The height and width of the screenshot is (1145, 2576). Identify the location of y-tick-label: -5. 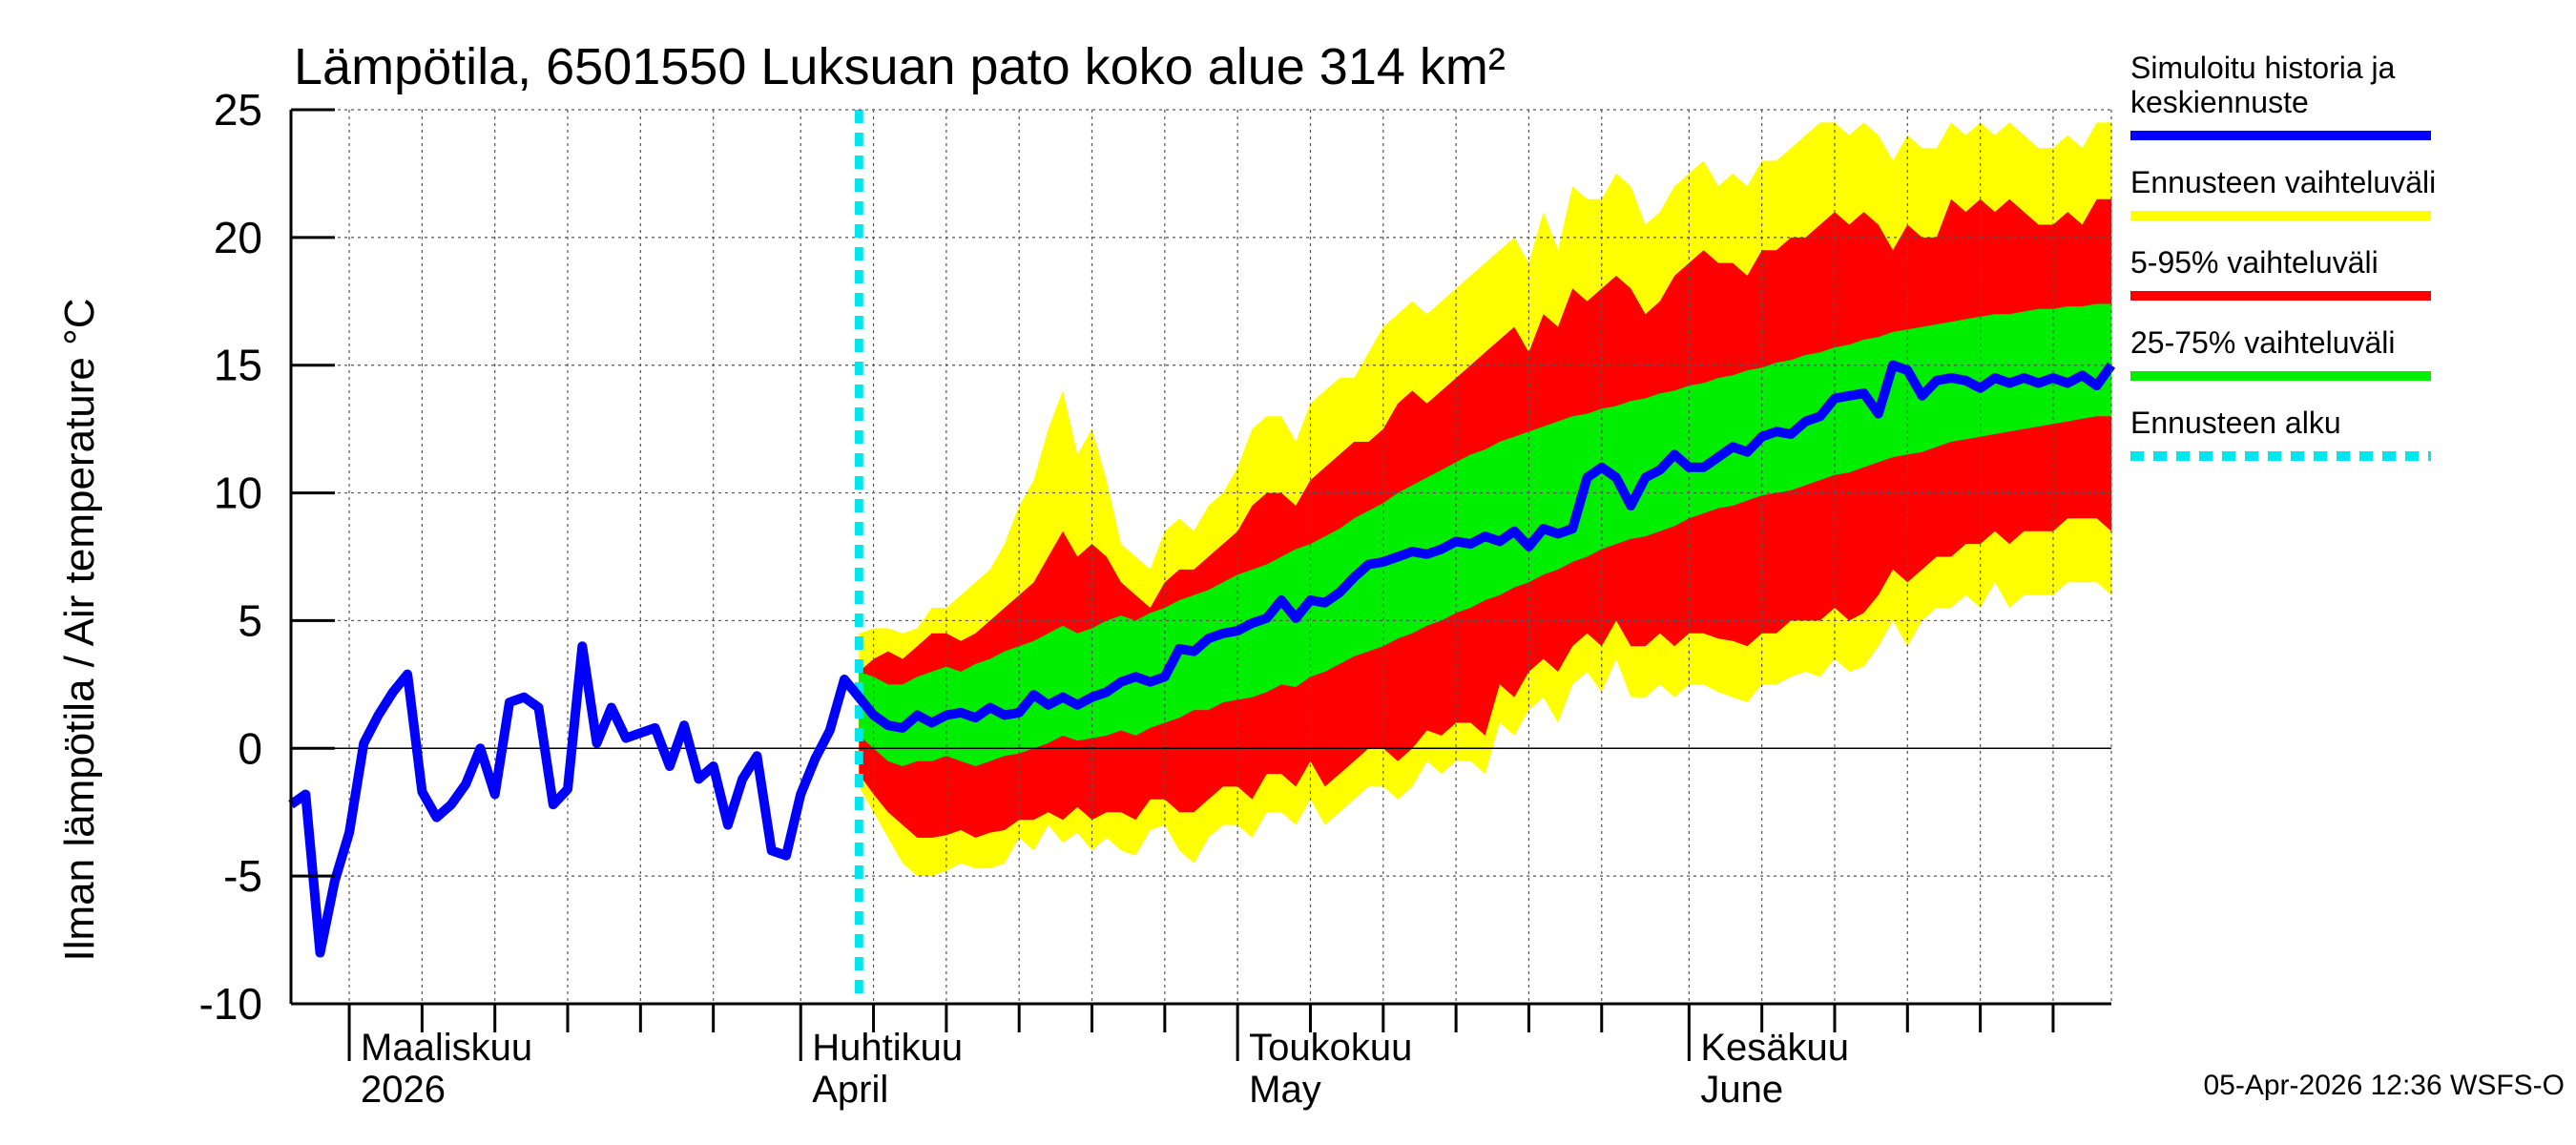
(242, 876).